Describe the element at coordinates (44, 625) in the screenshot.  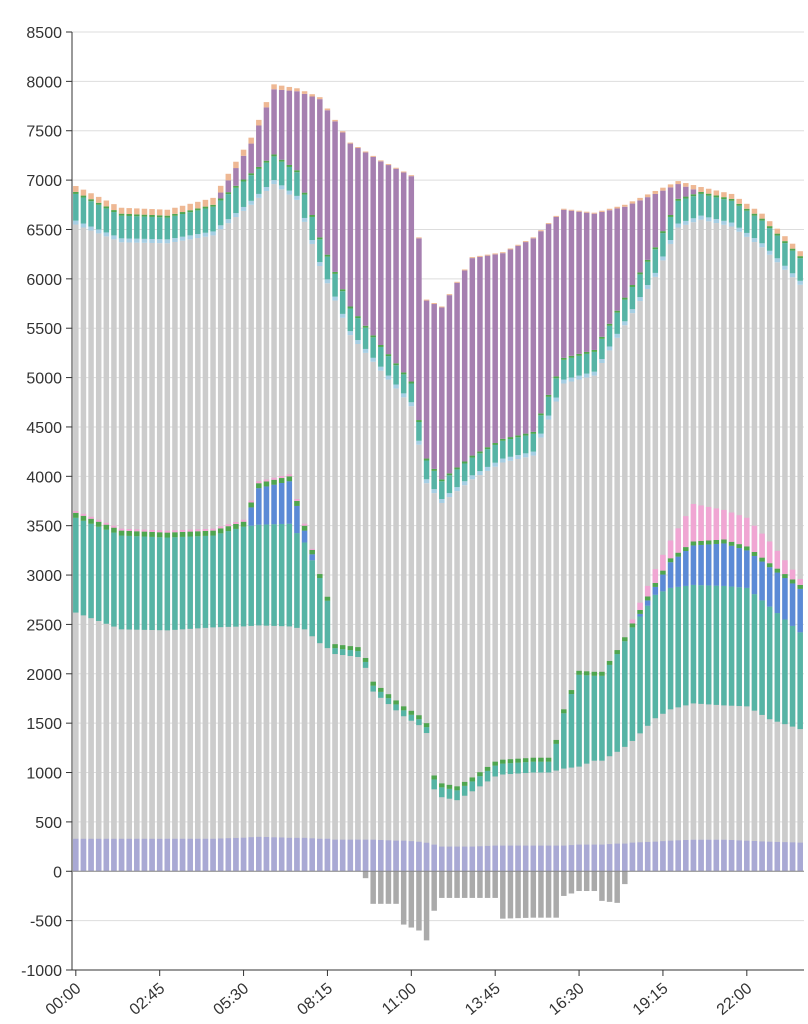
I see `y-tick-label: 2500` at that location.